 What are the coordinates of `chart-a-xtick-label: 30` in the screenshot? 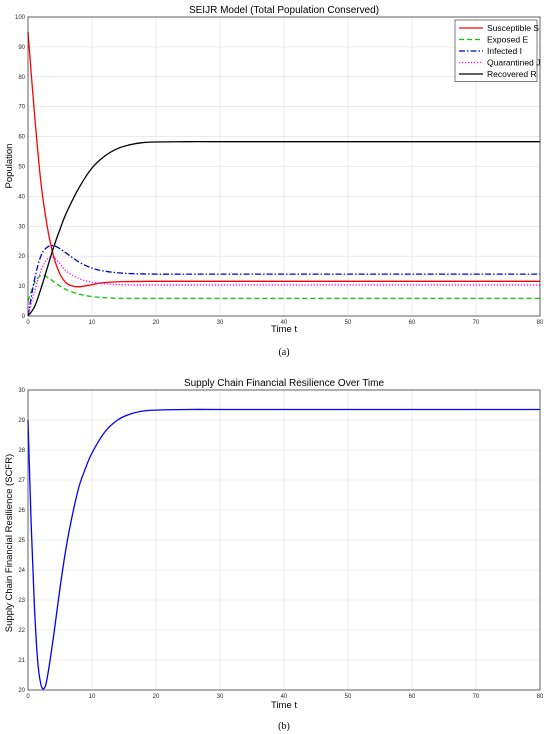 It's located at (220, 323).